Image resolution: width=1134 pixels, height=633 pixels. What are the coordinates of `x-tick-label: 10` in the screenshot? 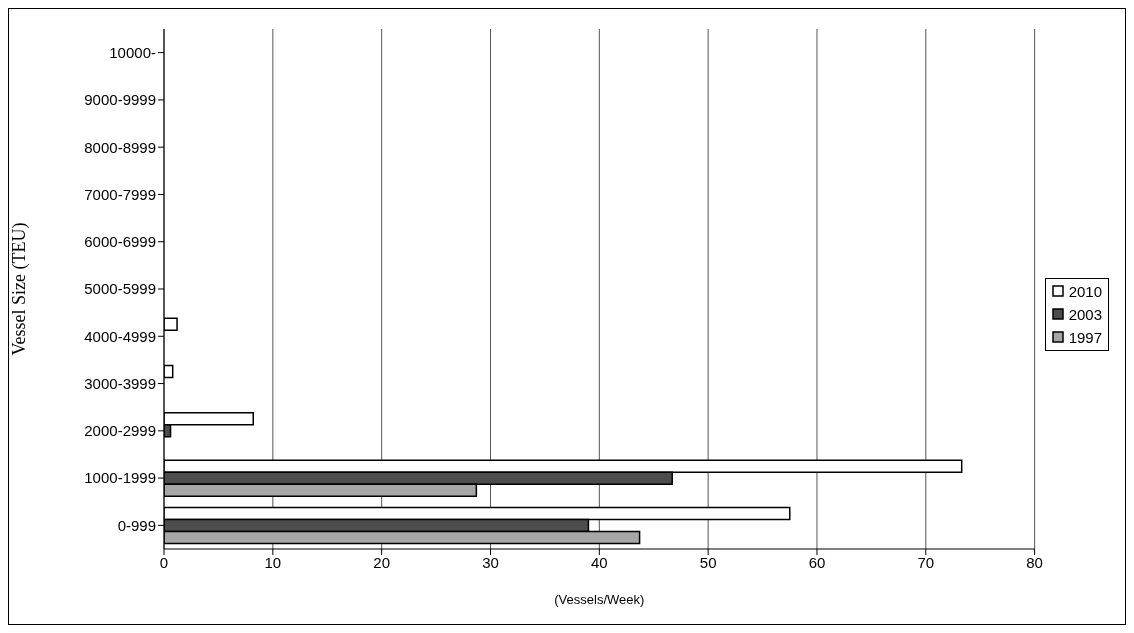 It's located at (273, 562).